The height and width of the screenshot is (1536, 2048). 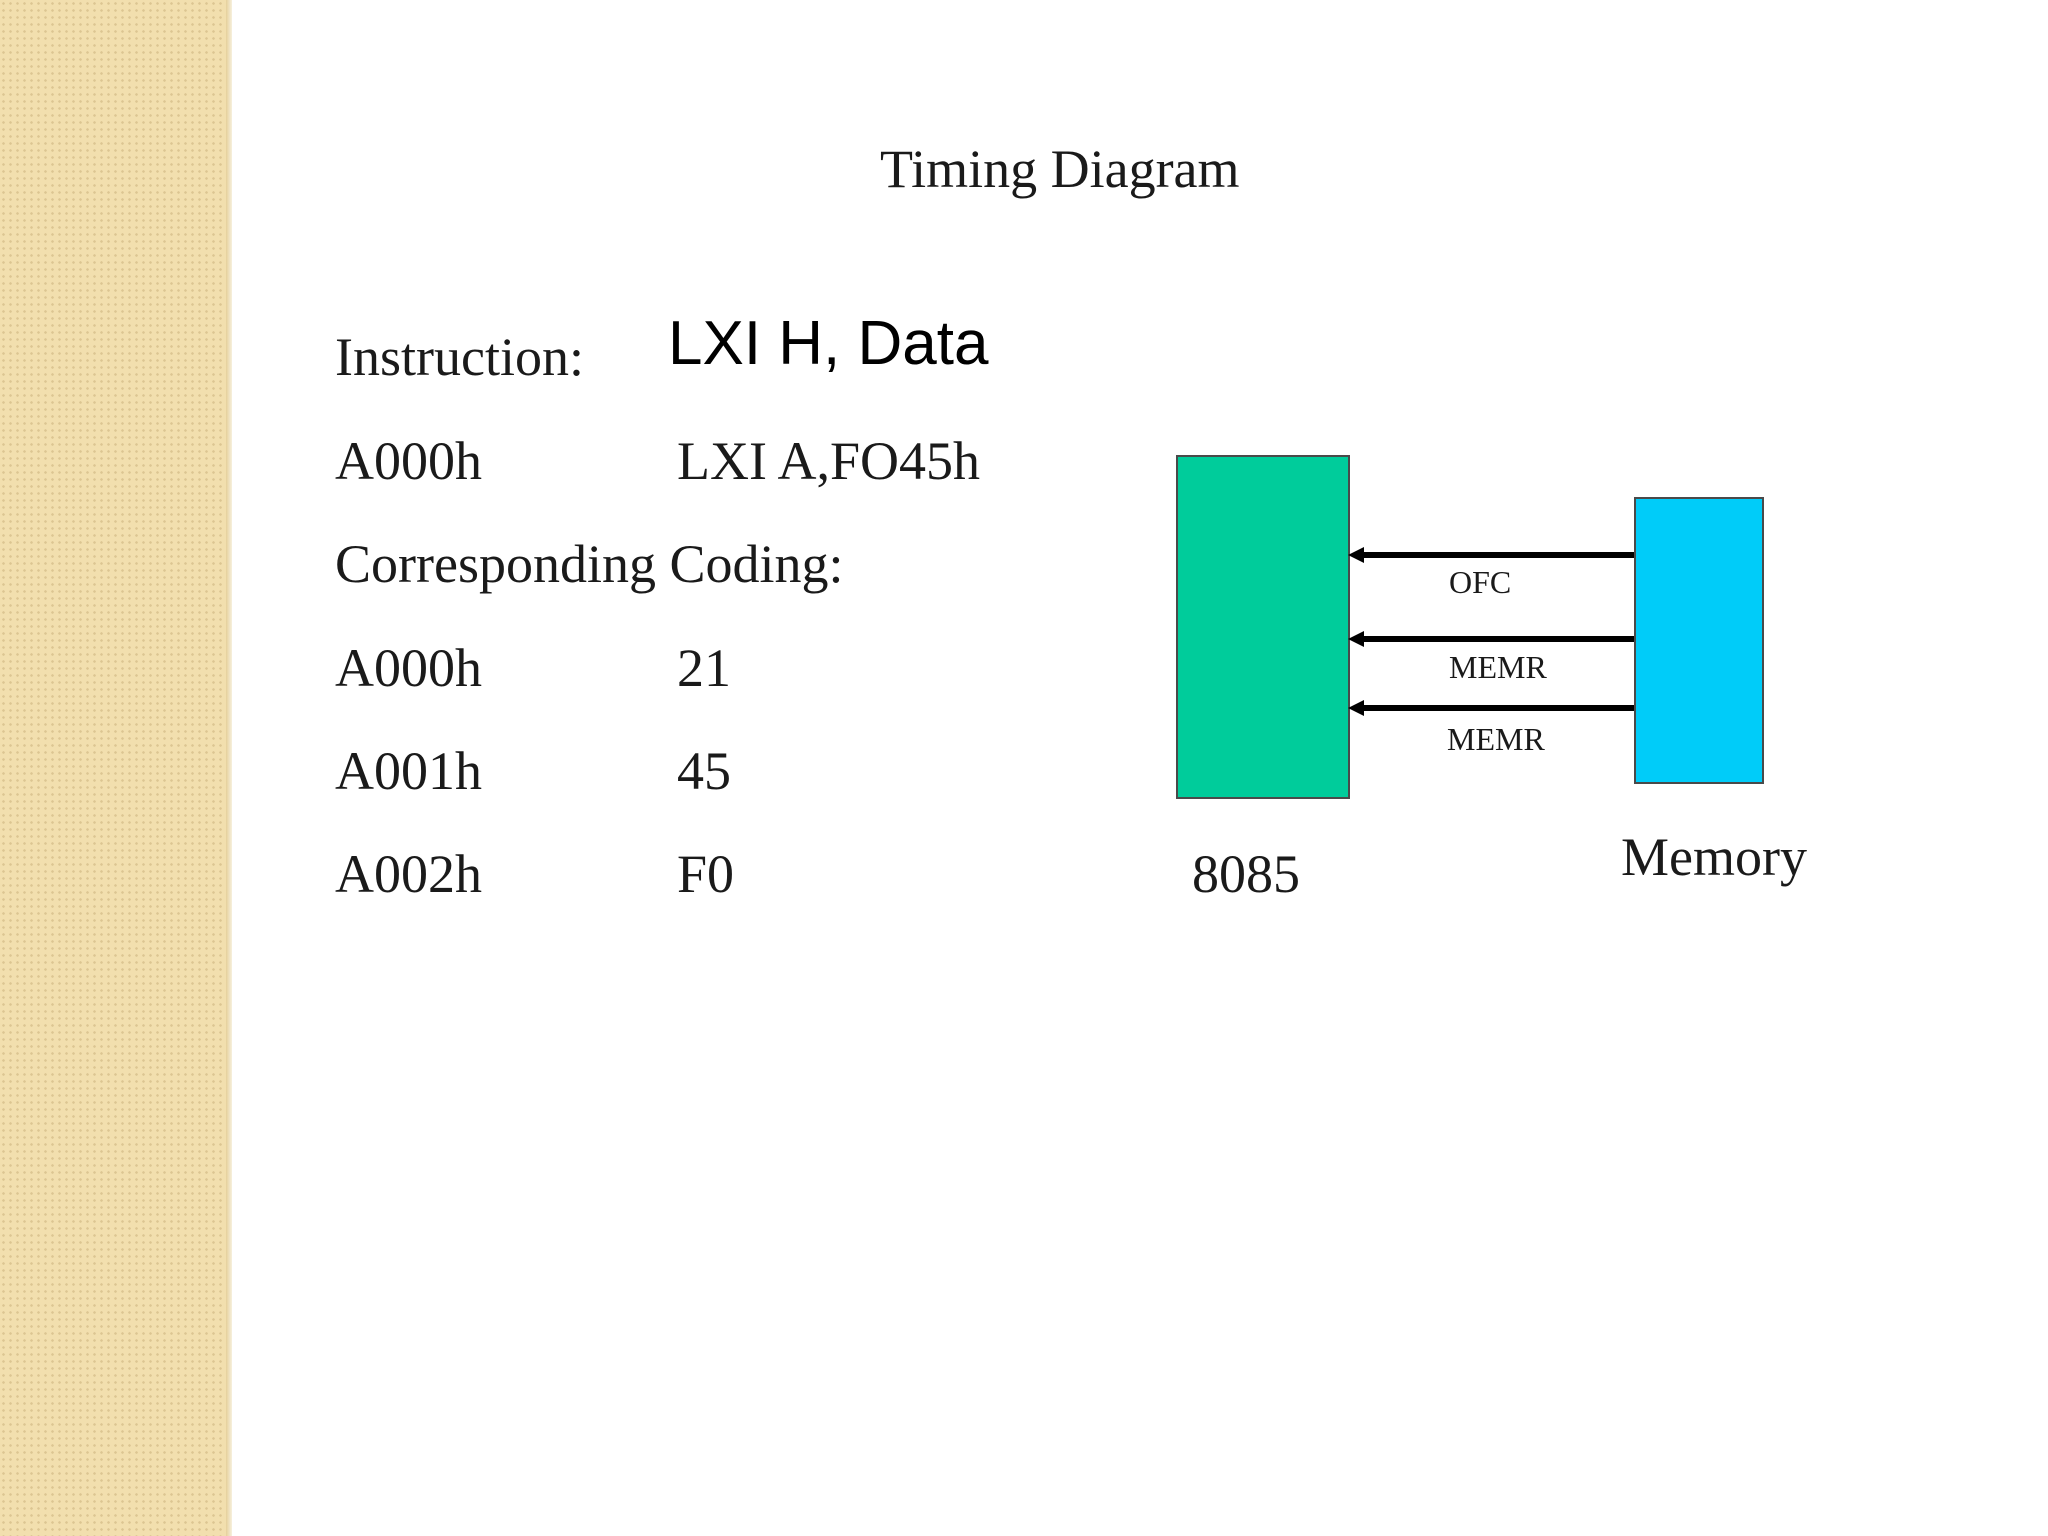 I want to click on coding-row-address: A002h, so click(x=408, y=874).